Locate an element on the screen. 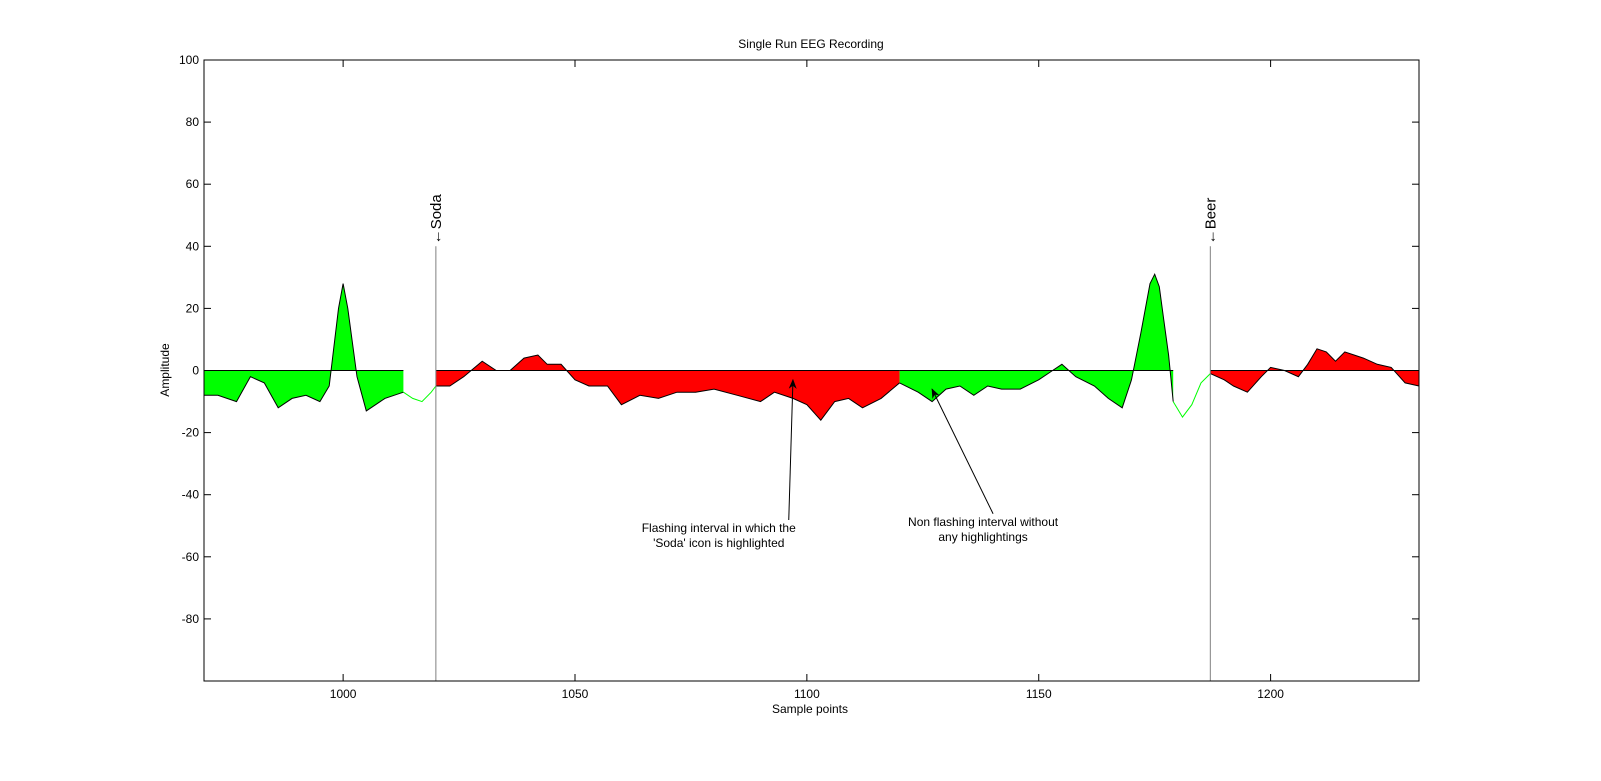 The width and height of the screenshot is (1601, 781). event-marker-label-0: ←Soda is located at coordinates (436, 219).